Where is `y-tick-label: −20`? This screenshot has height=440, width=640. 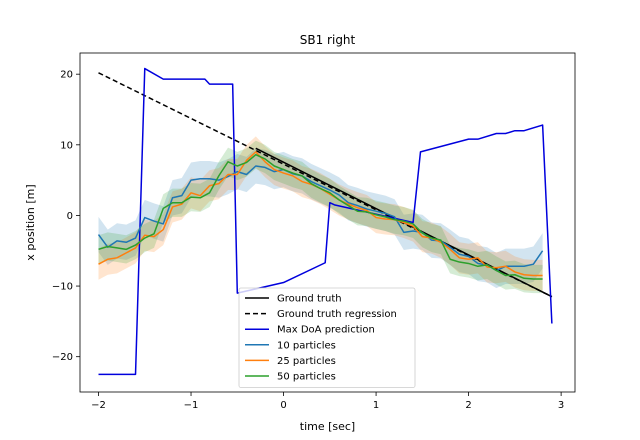 y-tick-label: −20 is located at coordinates (62, 357).